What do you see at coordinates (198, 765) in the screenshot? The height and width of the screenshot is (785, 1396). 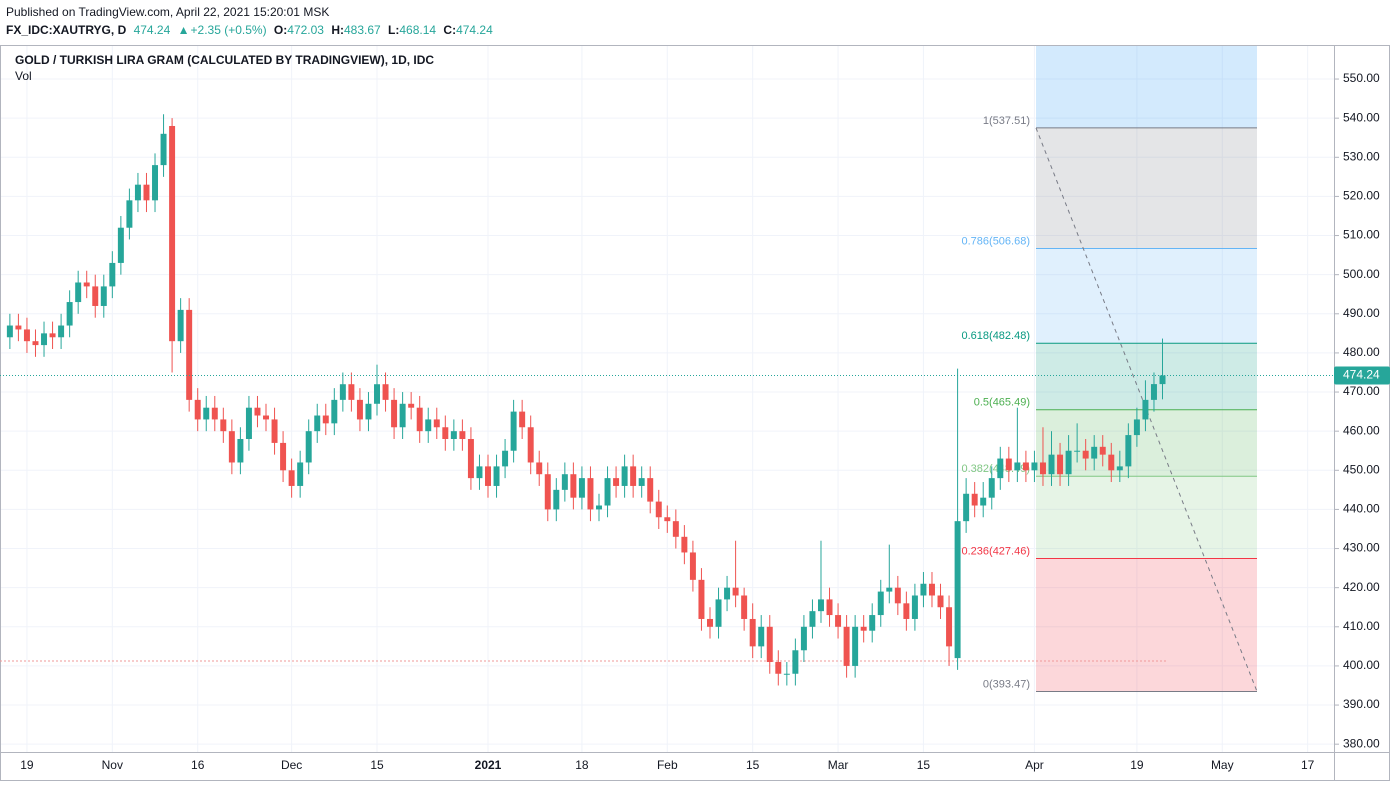 I see `x-tick-label: 16` at bounding box center [198, 765].